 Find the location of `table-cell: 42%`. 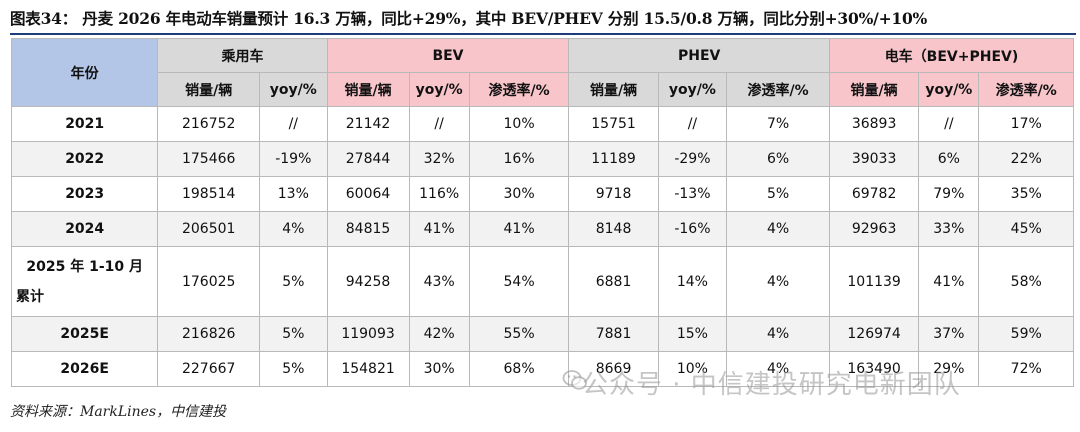

table-cell: 42% is located at coordinates (439, 334).